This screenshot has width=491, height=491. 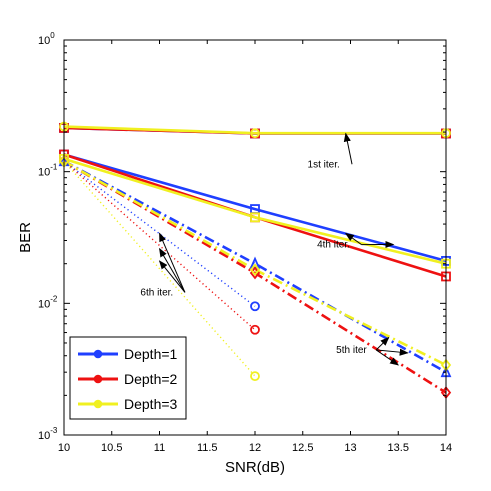 I want to click on series-depth-3-1st-line, so click(x=254, y=130).